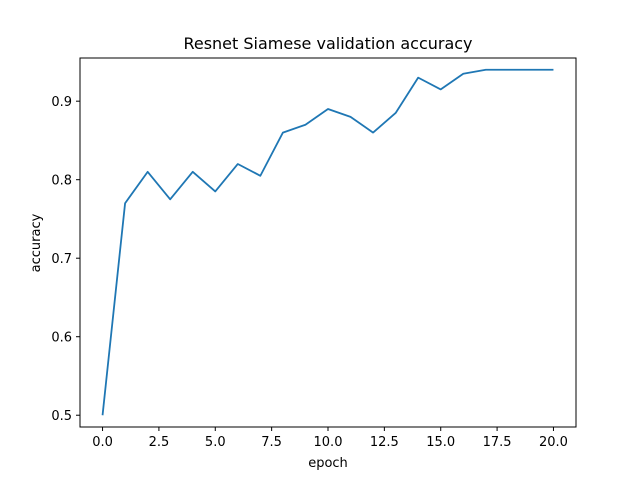 Image resolution: width=640 pixels, height=484 pixels. What do you see at coordinates (61, 416) in the screenshot?
I see `y-tick-label: 0.5` at bounding box center [61, 416].